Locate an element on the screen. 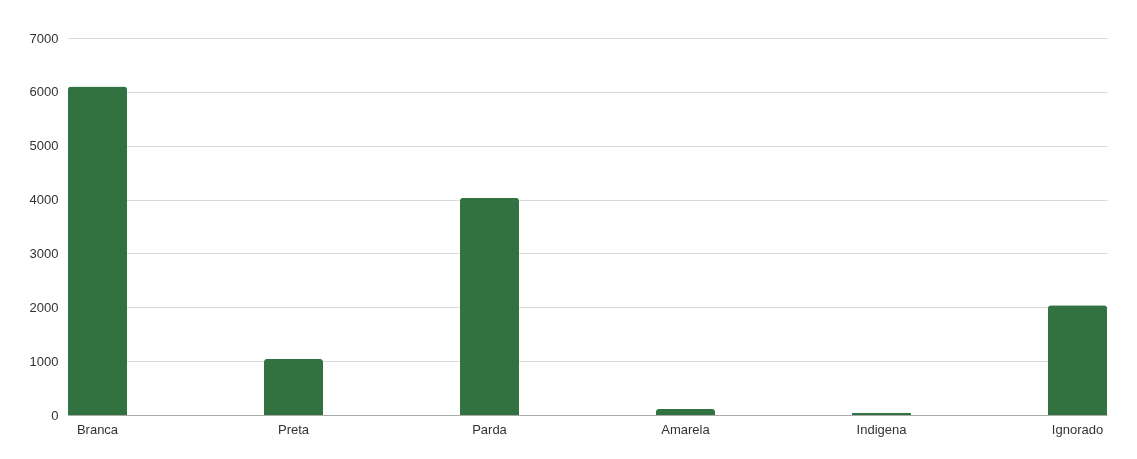  y-tick-label: 6000 is located at coordinates (44, 92).